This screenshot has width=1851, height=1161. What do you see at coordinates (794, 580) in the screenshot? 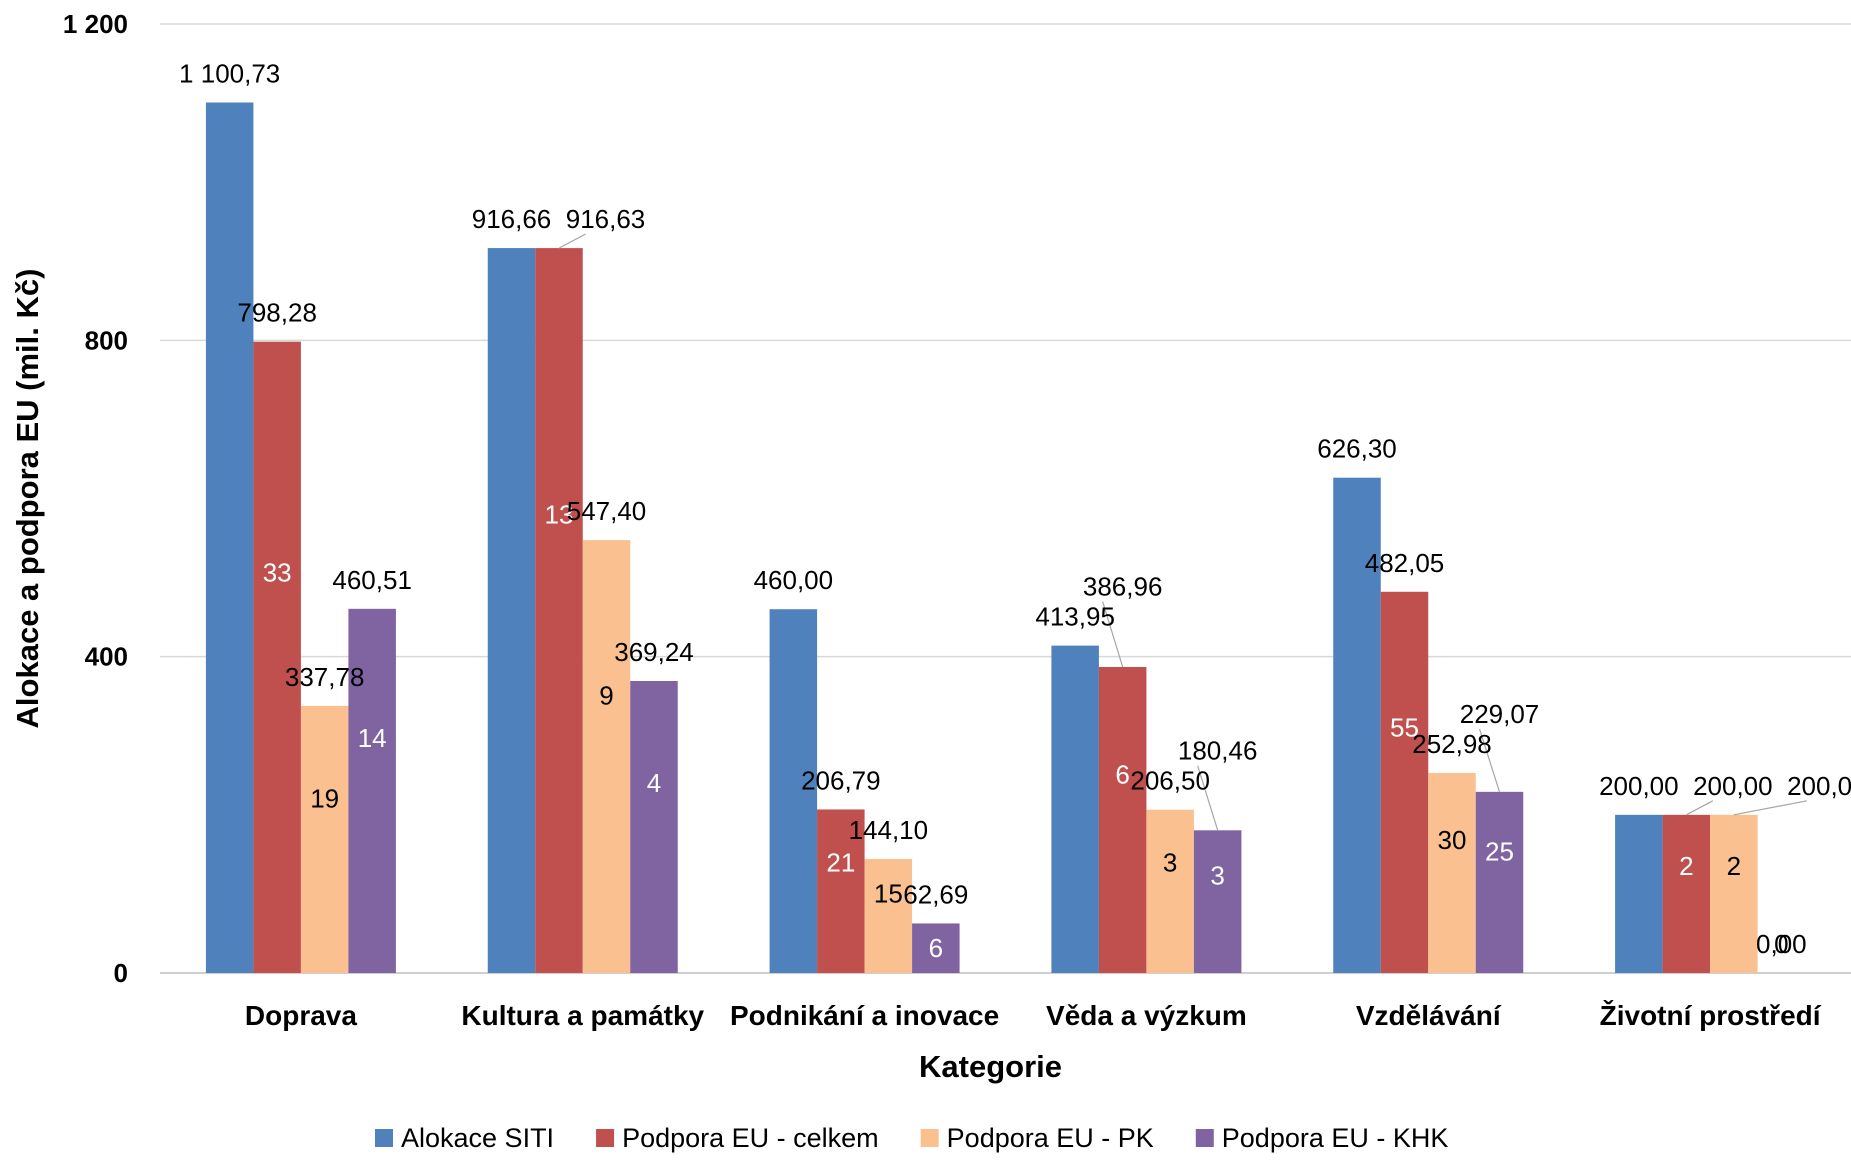
I see `bar-value-label: 460,00` at bounding box center [794, 580].